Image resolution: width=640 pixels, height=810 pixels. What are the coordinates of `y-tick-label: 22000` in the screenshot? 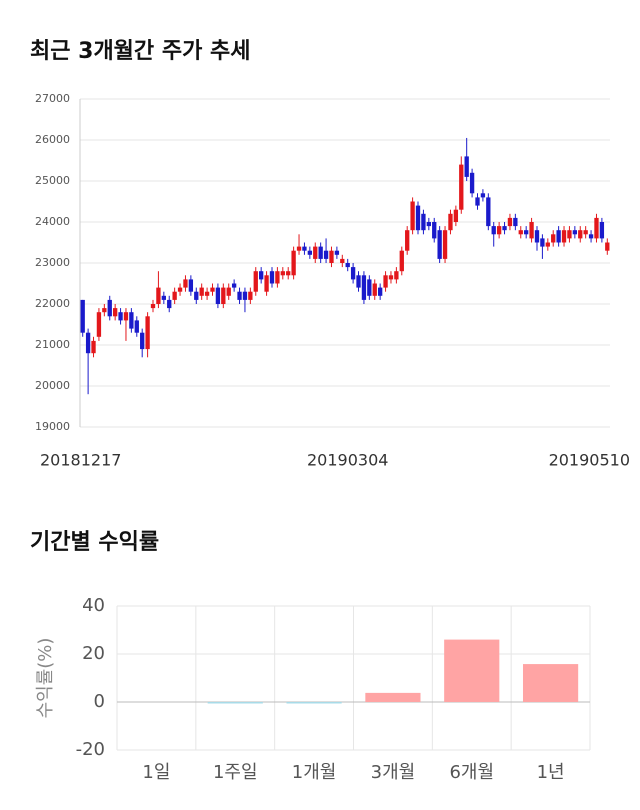 It's located at (52, 303).